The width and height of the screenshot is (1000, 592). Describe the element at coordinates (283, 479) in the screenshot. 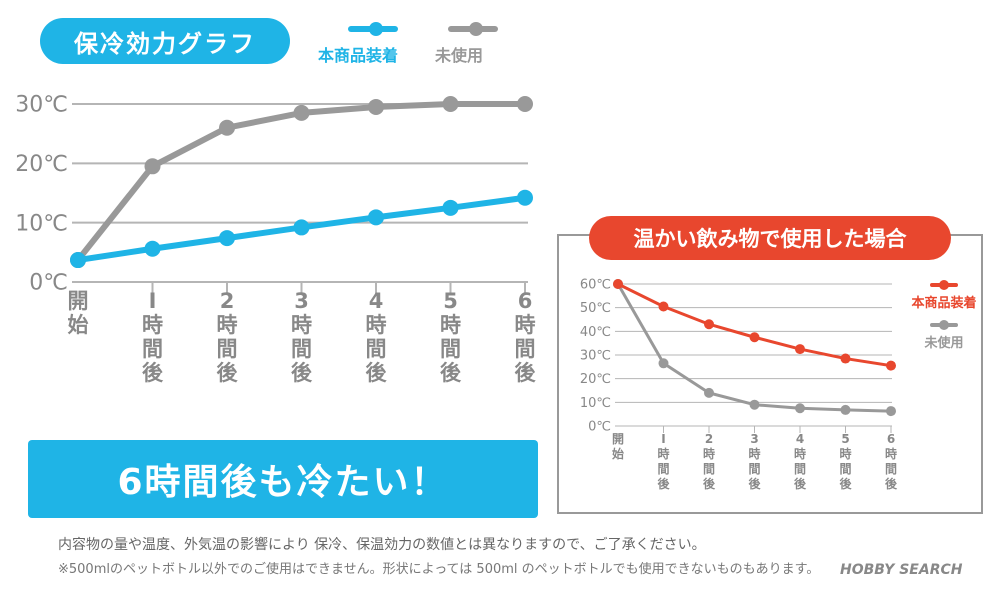

I see `headline-banner: 6時間後も冷たい！` at that location.